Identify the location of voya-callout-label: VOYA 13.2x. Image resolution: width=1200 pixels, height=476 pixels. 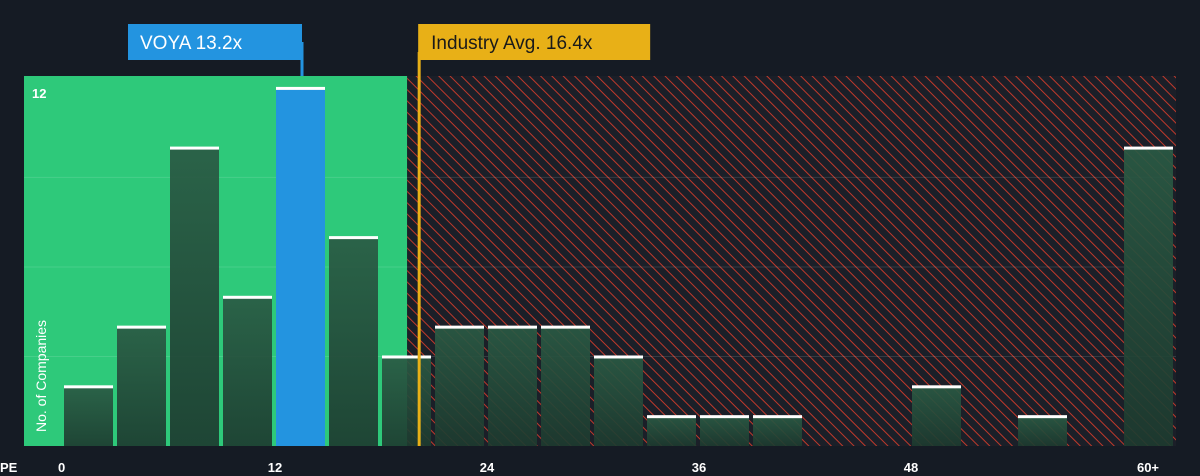
(191, 43).